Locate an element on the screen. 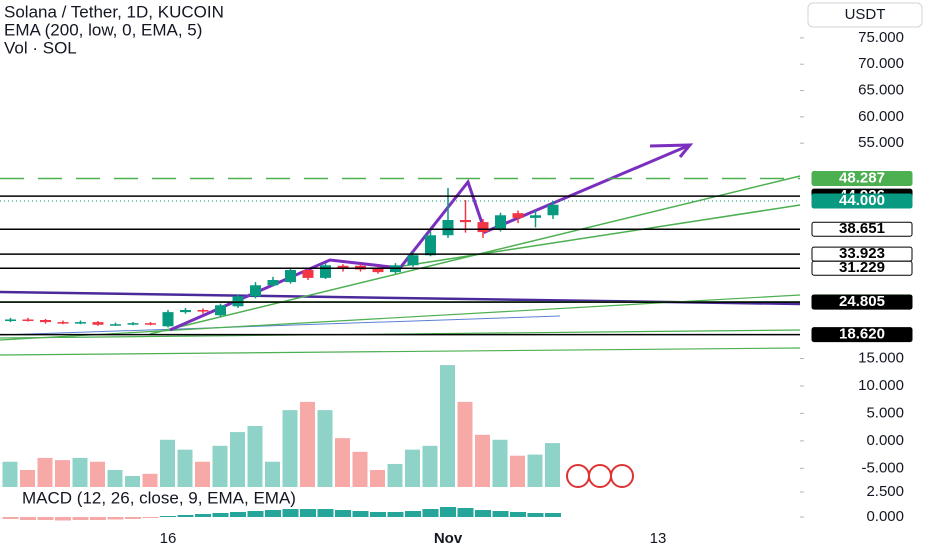  flag-icon is located at coordinates (600, 476).